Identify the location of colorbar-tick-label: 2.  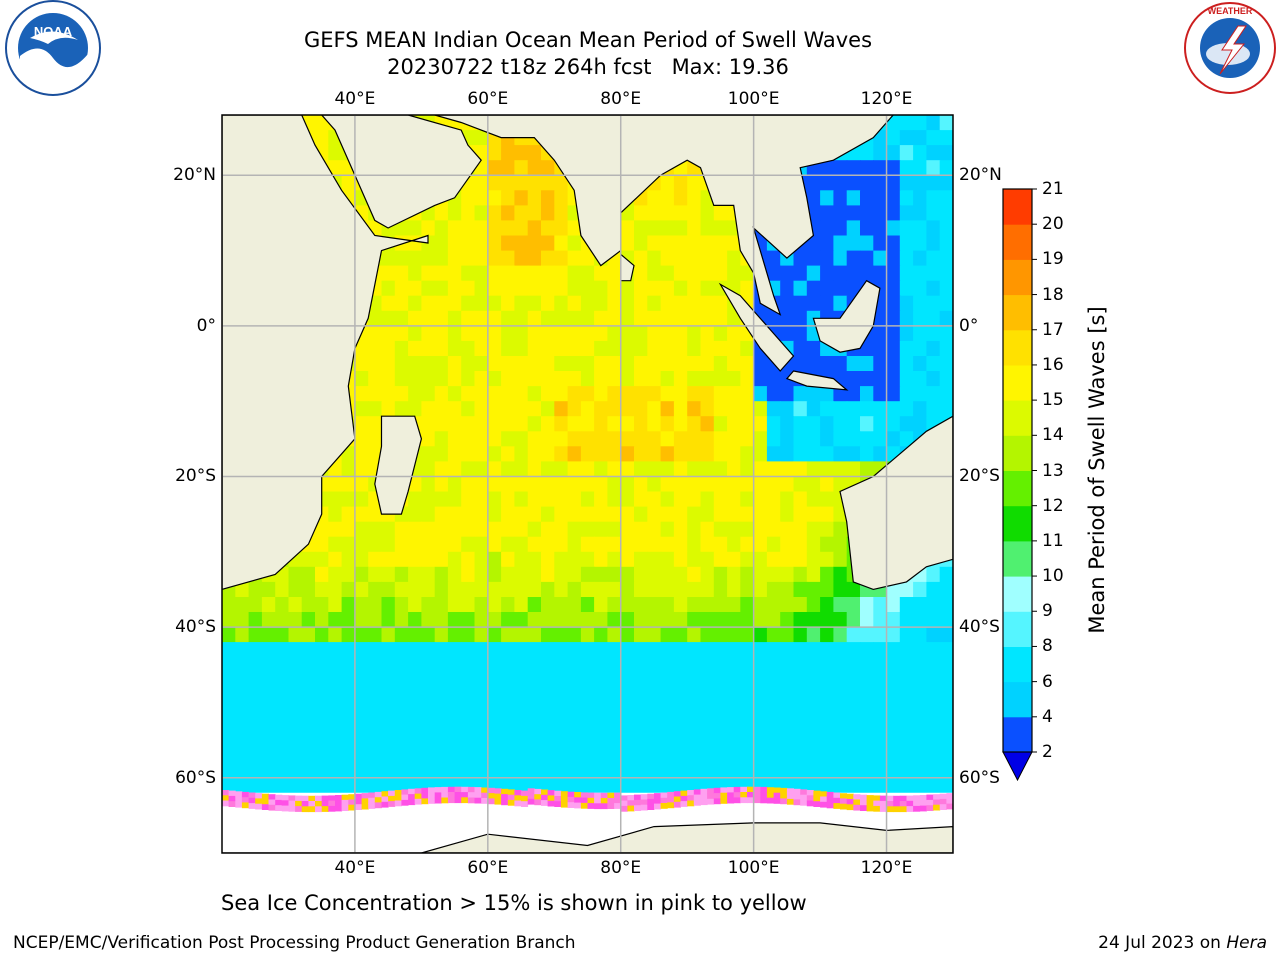
(1047, 752).